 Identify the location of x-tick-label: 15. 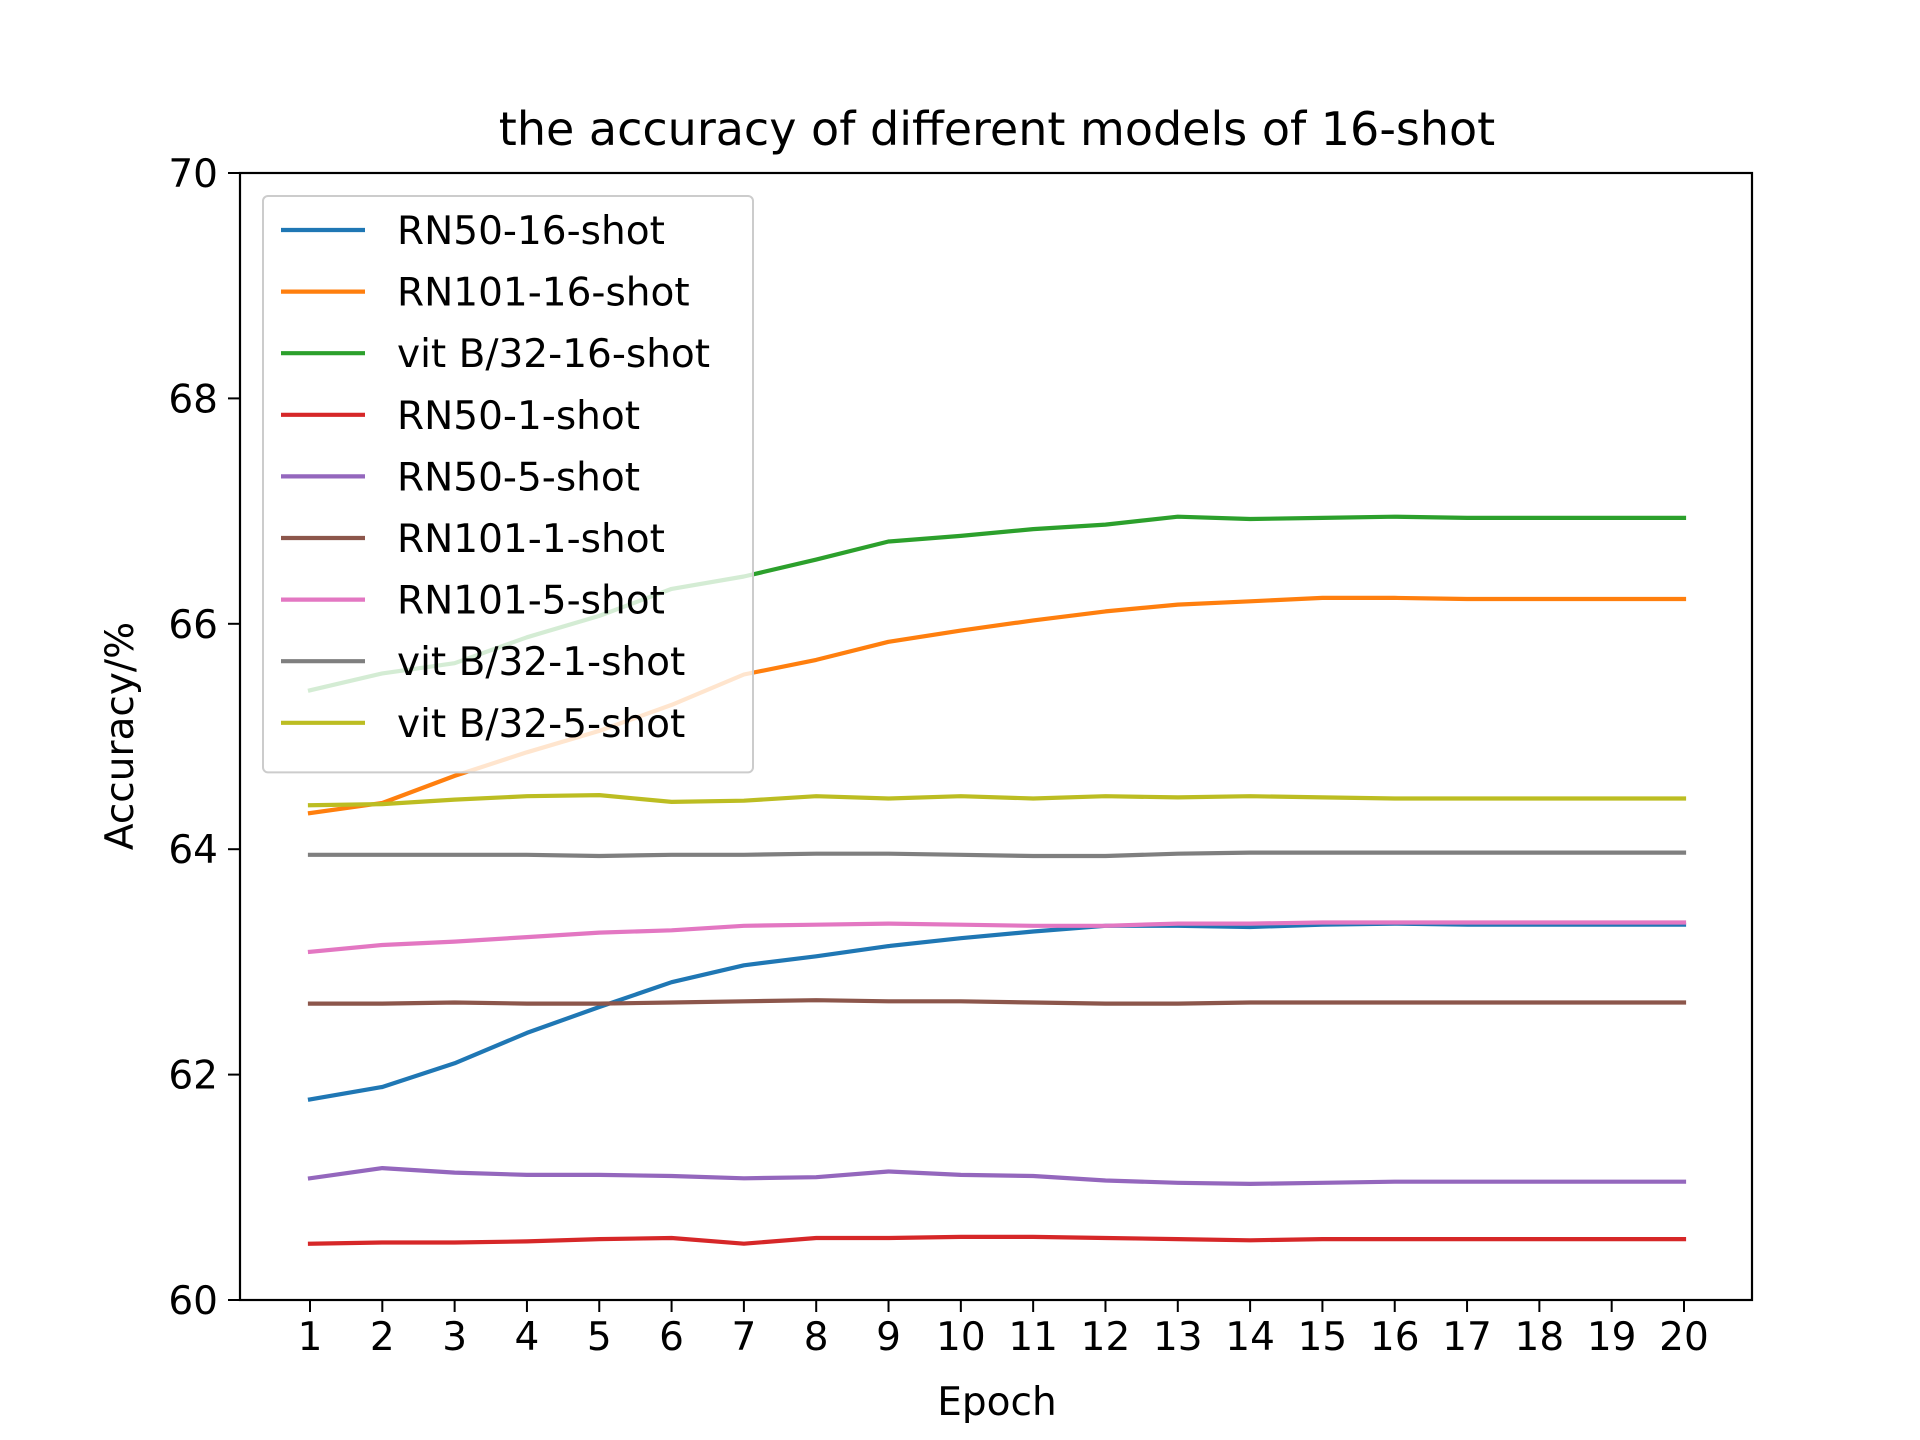
(1323, 1337).